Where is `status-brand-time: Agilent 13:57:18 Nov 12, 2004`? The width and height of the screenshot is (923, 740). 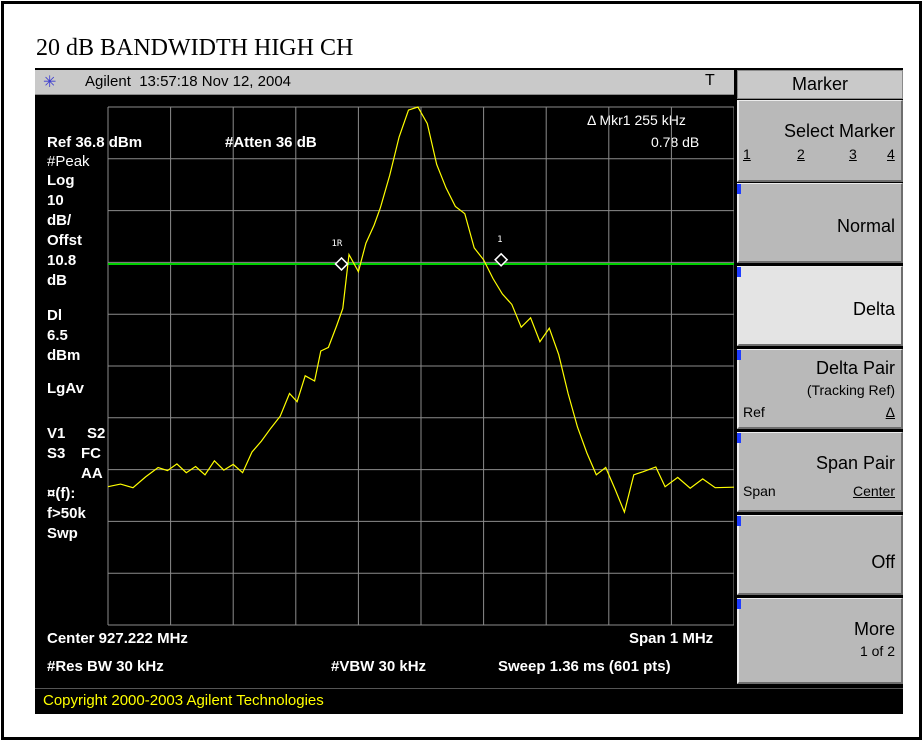
status-brand-time: Agilent 13:57:18 Nov 12, 2004 is located at coordinates (188, 81).